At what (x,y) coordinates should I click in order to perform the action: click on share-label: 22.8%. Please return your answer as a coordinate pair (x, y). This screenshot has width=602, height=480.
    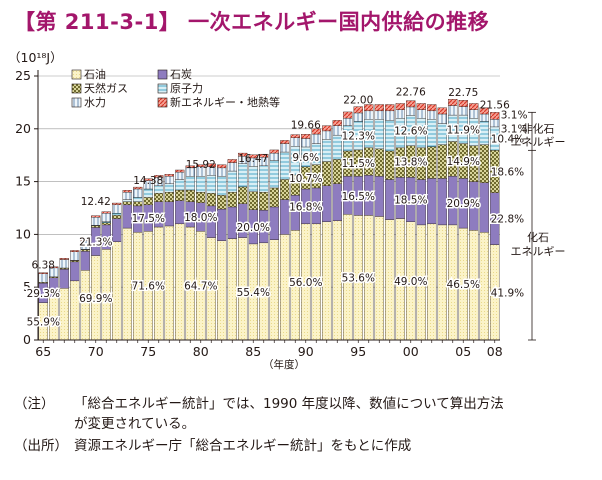
    Looking at the image, I should click on (507, 220).